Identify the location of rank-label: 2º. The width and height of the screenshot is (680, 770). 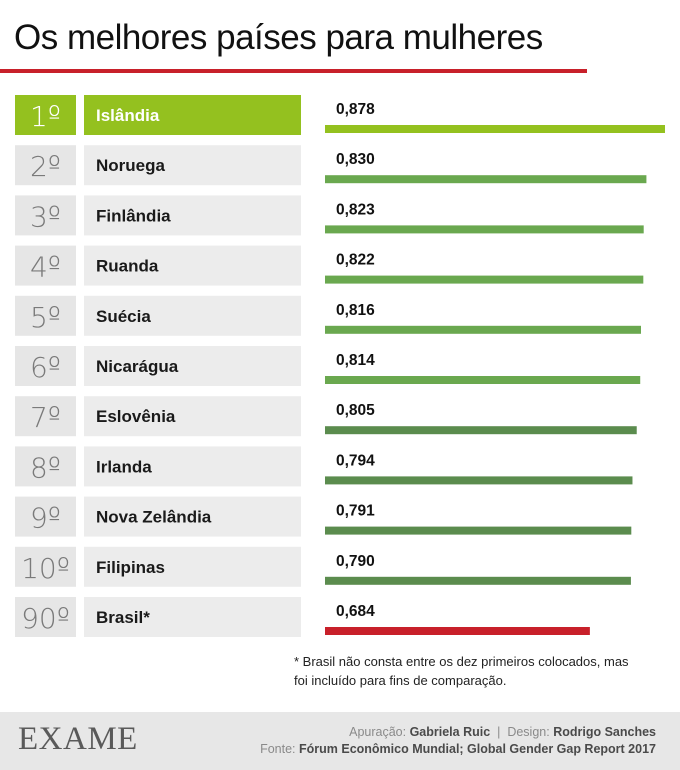
(45, 166).